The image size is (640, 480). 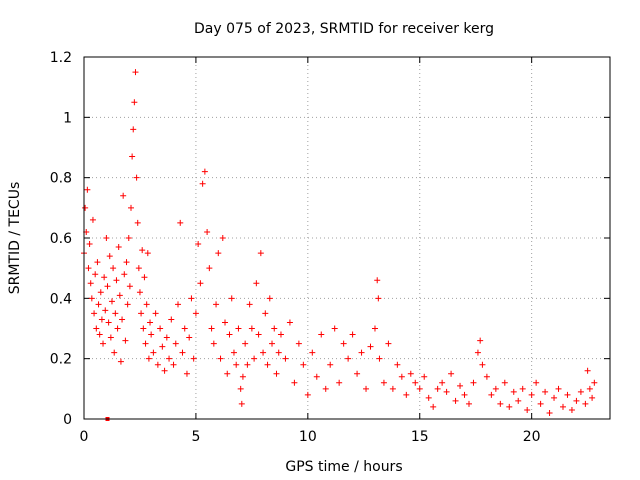 What do you see at coordinates (195, 437) in the screenshot?
I see `x-tick-label: 5` at bounding box center [195, 437].